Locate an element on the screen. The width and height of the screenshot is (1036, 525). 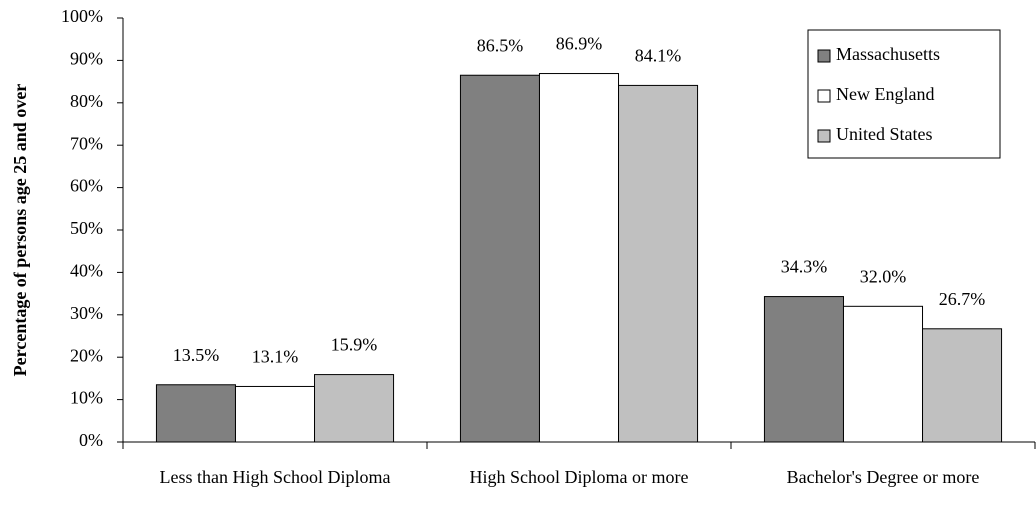
data-label: 13.1% is located at coordinates (275, 357).